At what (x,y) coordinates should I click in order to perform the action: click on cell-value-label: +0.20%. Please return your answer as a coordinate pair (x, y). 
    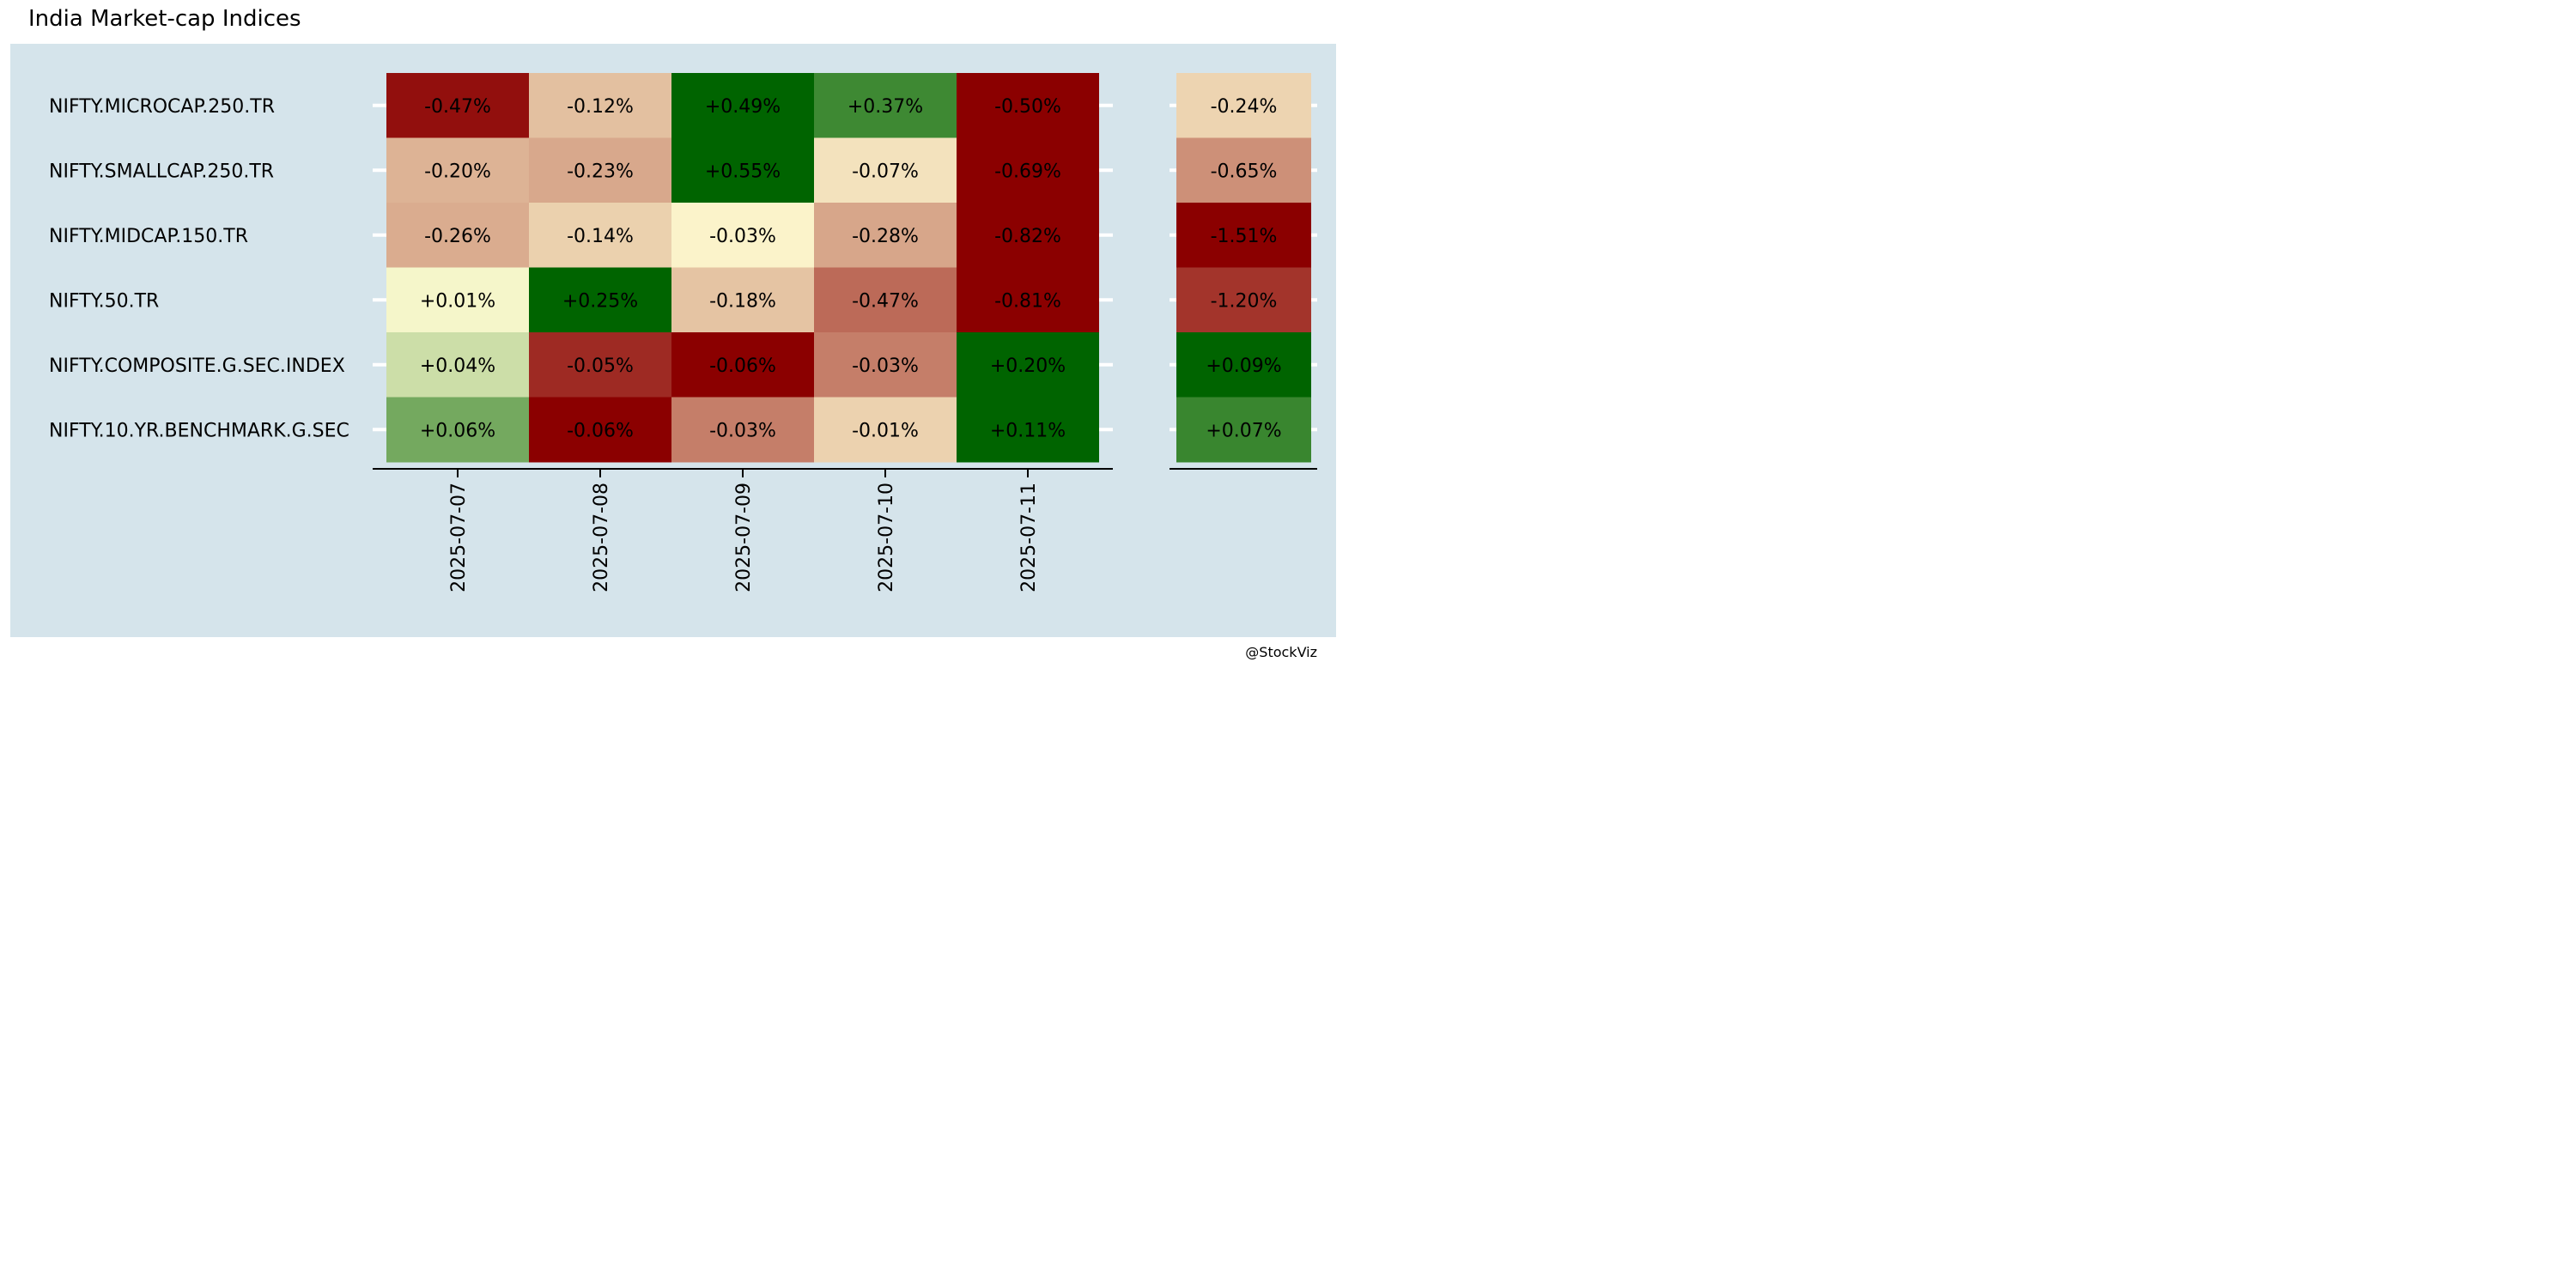
    Looking at the image, I should click on (1028, 366).